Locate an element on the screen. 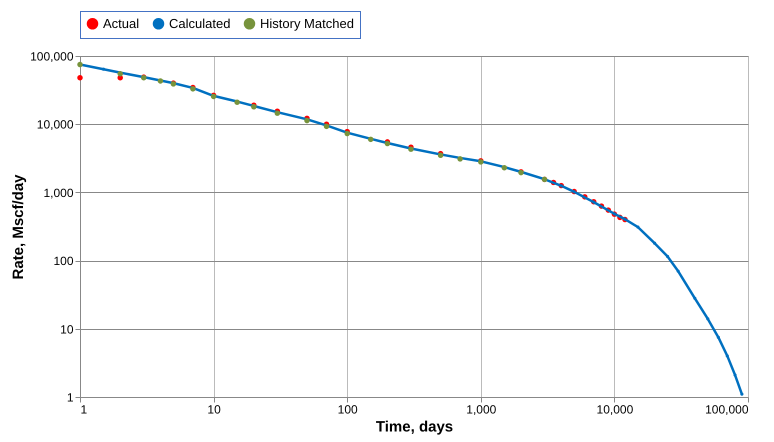  legend-label: Calculated is located at coordinates (199, 23).